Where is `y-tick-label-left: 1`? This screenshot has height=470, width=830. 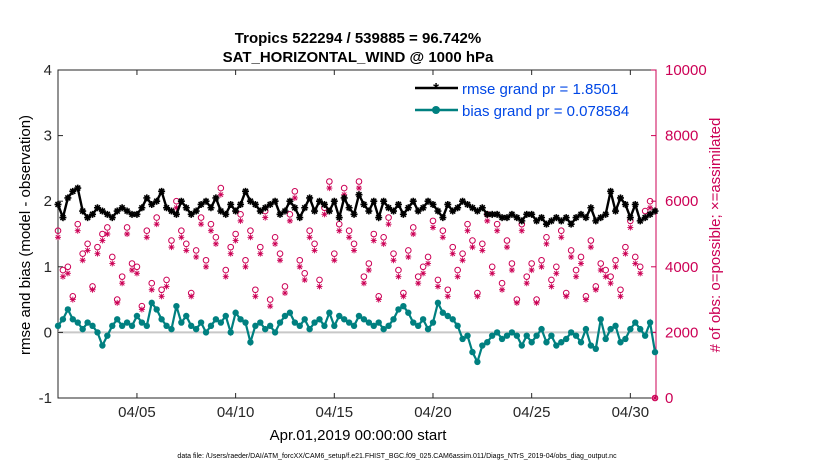
y-tick-label-left: 1 is located at coordinates (48, 267).